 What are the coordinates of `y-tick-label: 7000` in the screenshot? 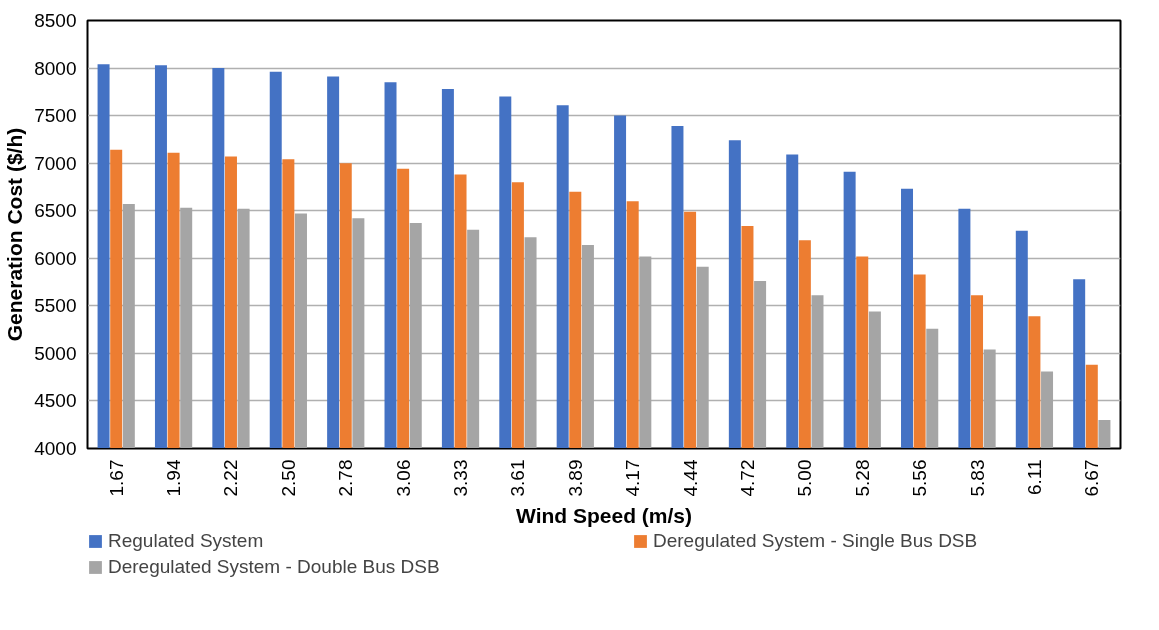 It's located at (55, 163).